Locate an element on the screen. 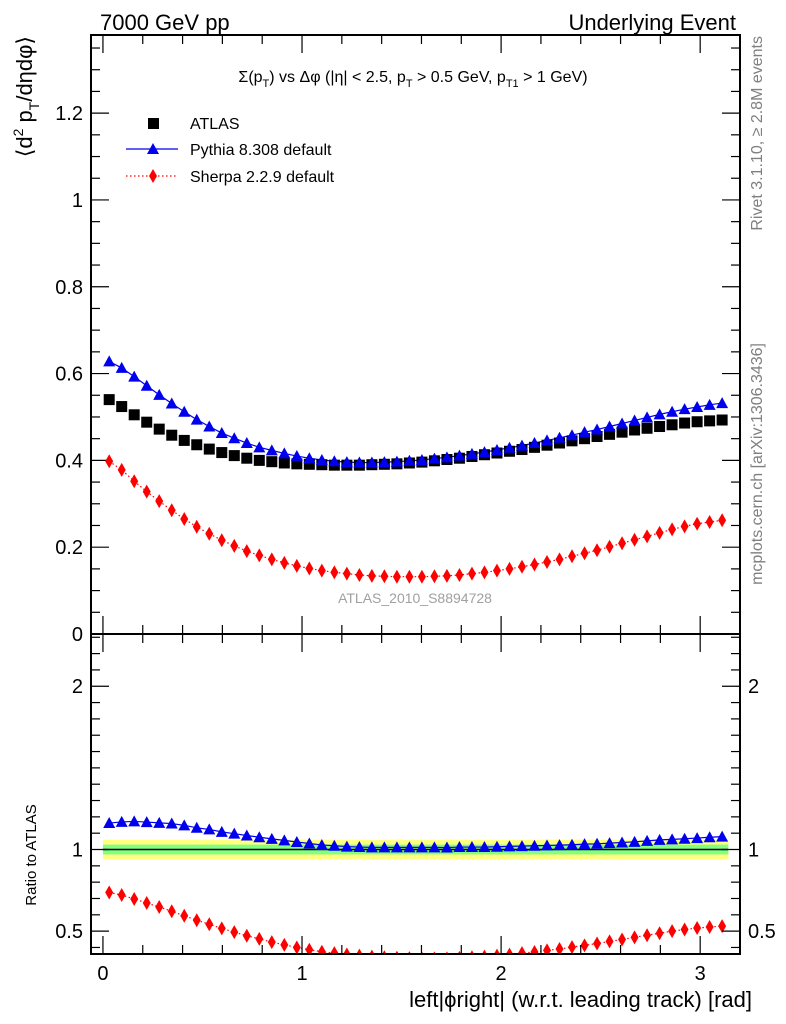 The image size is (786, 1024). main-y-tick-label: 0.2 is located at coordinates (69, 548).